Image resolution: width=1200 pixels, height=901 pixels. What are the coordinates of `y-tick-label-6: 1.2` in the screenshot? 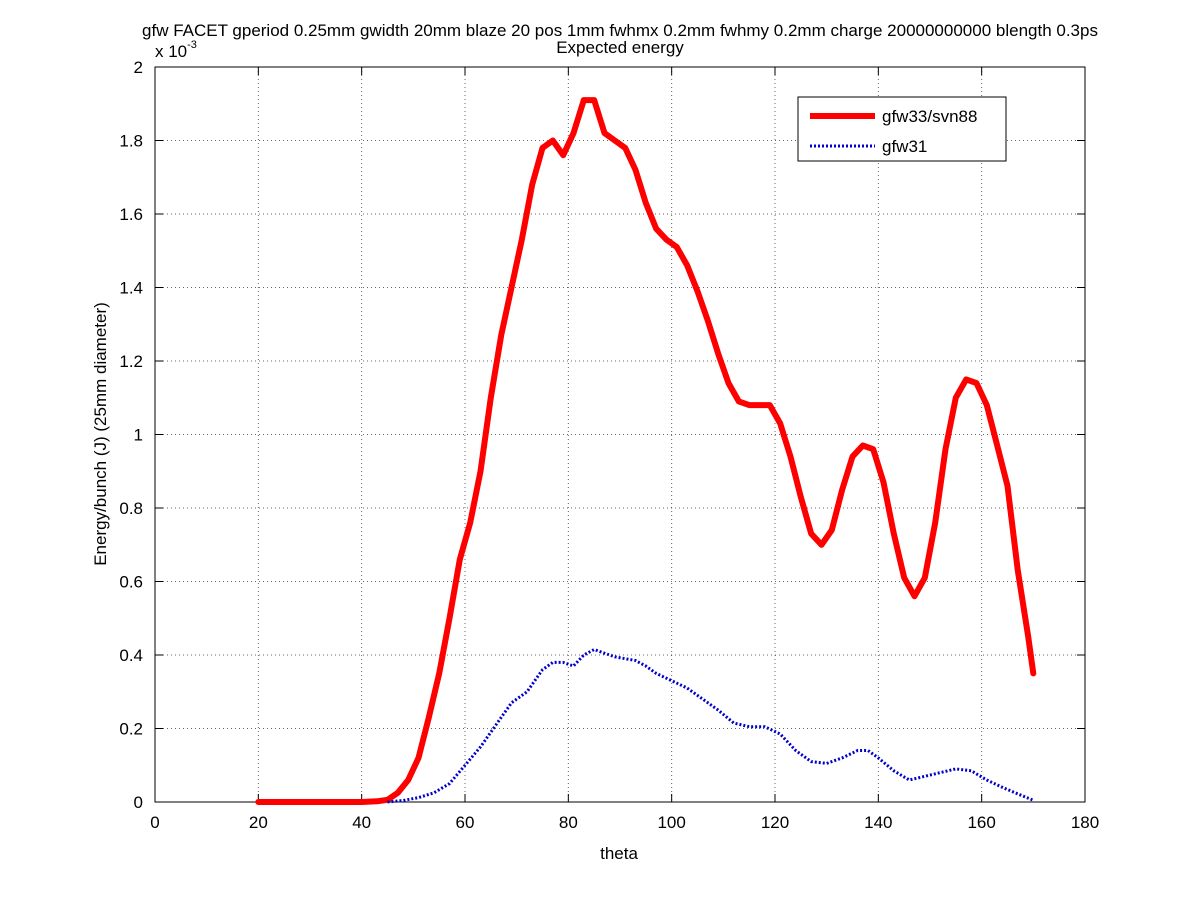 It's located at (131, 361).